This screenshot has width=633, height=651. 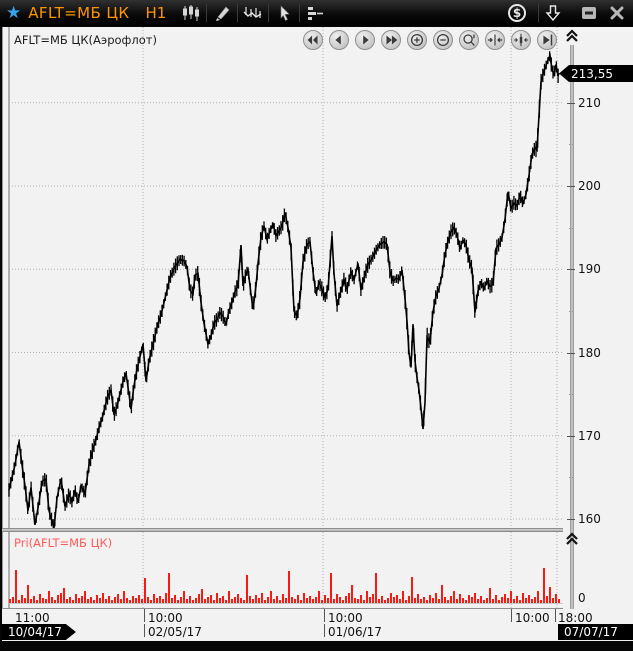 I want to click on restore-icon, so click(x=589, y=13).